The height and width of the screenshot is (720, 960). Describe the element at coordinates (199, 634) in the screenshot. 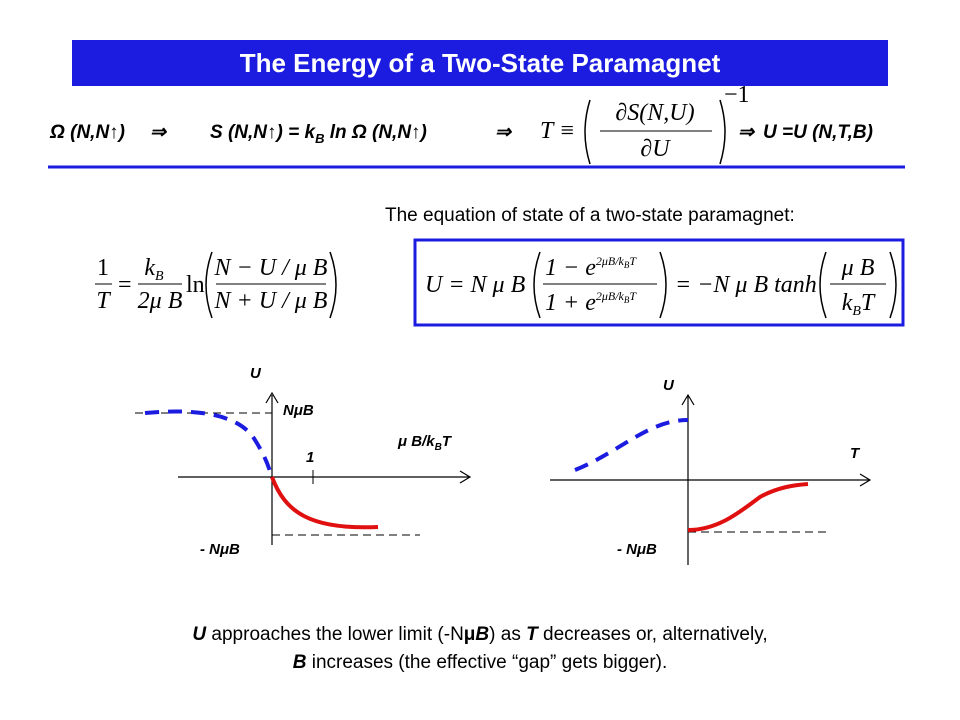

I see `t: U` at that location.